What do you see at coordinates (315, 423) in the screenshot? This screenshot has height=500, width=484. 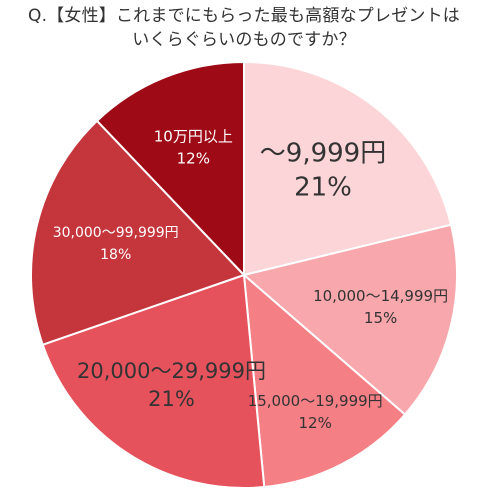 I see `slice-percent-3: 12%` at bounding box center [315, 423].